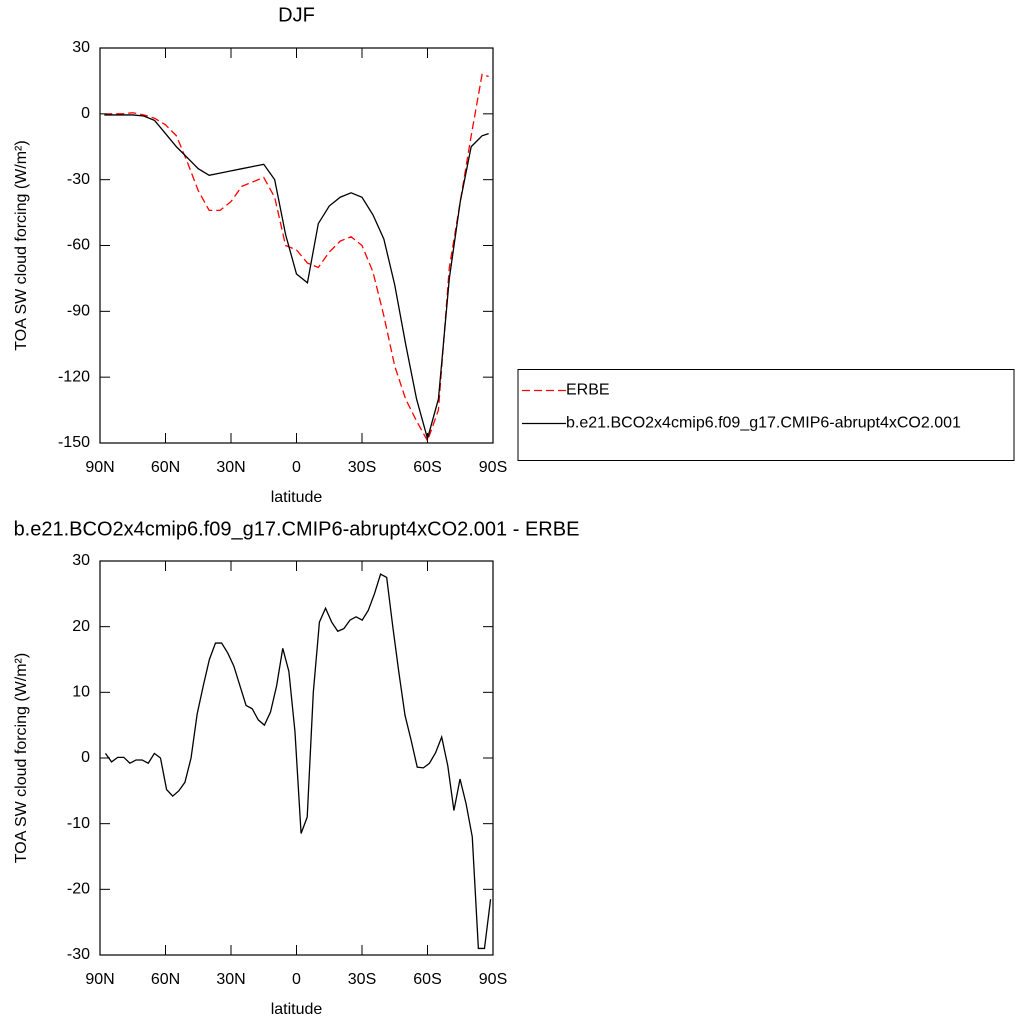 The height and width of the screenshot is (1024, 1024). What do you see at coordinates (78, 823) in the screenshot?
I see `y-tick-label: -10` at bounding box center [78, 823].